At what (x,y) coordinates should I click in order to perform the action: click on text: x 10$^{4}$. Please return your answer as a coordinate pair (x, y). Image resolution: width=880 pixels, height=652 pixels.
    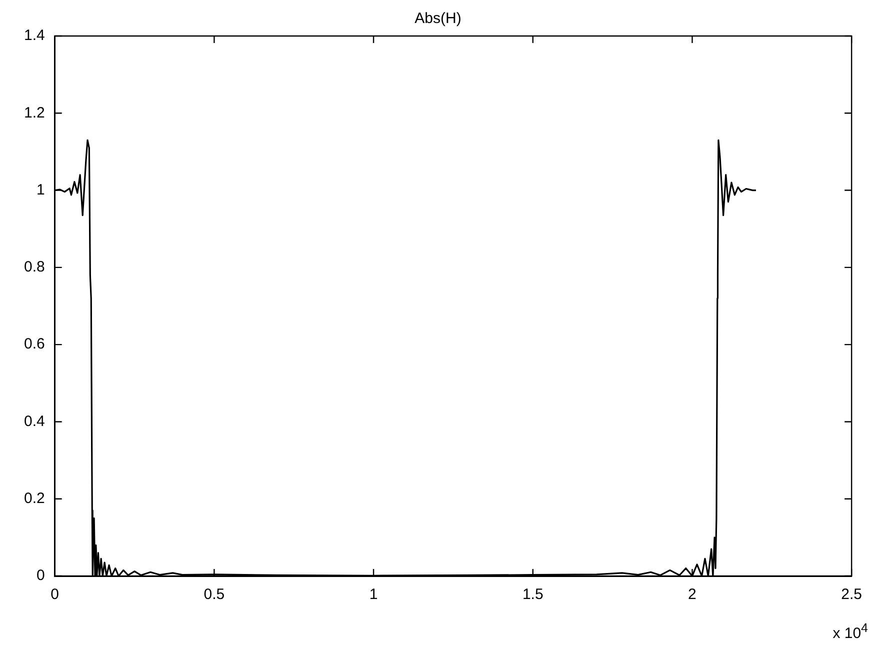
    Looking at the image, I should click on (850, 631).